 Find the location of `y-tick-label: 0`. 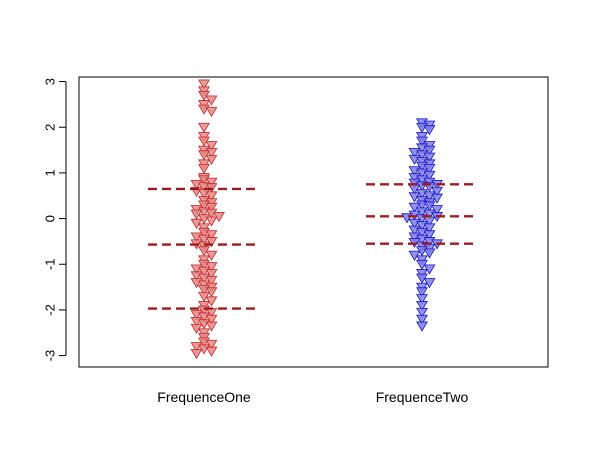

y-tick-label: 0 is located at coordinates (50, 218).